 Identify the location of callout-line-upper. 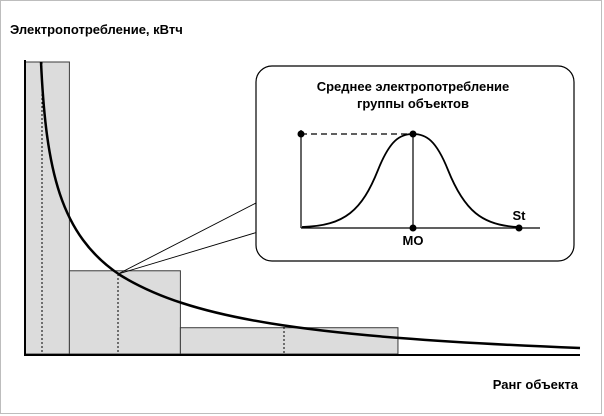
(188, 238).